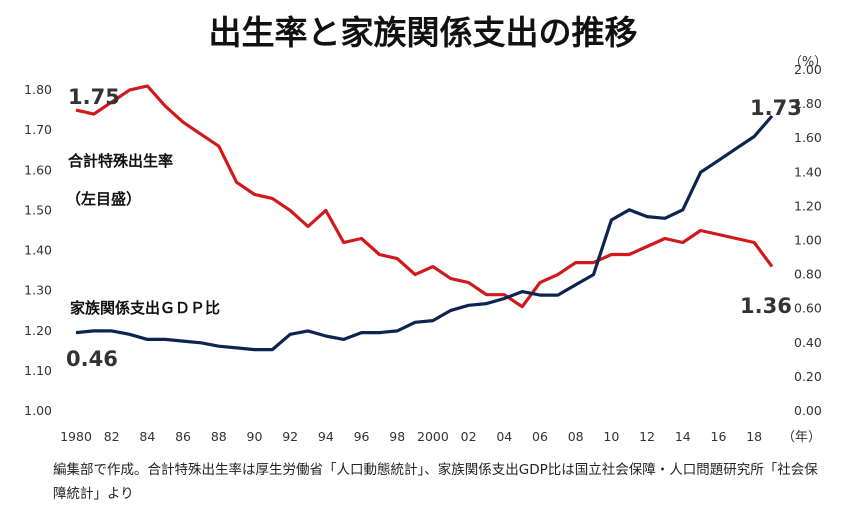 The image size is (846, 519). What do you see at coordinates (776, 108) in the screenshot?
I see `family-spending-end-label: 1.73` at bounding box center [776, 108].